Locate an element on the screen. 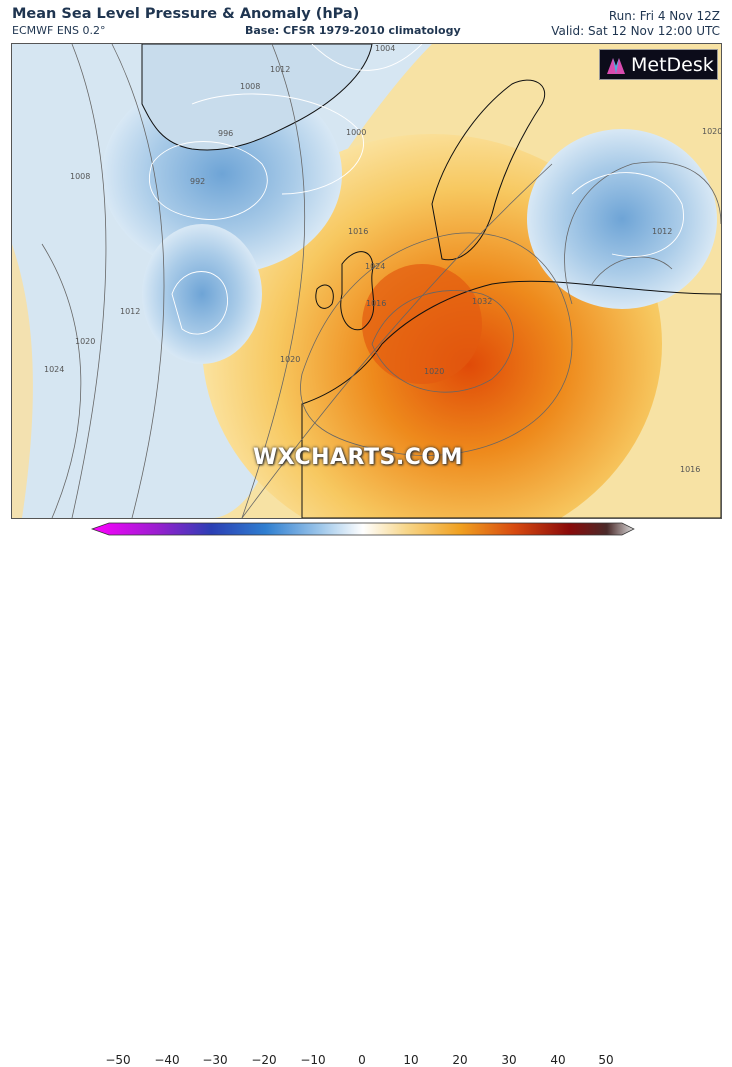 This screenshot has height=1067, width=732. isobar-label: 1004 is located at coordinates (385, 48).